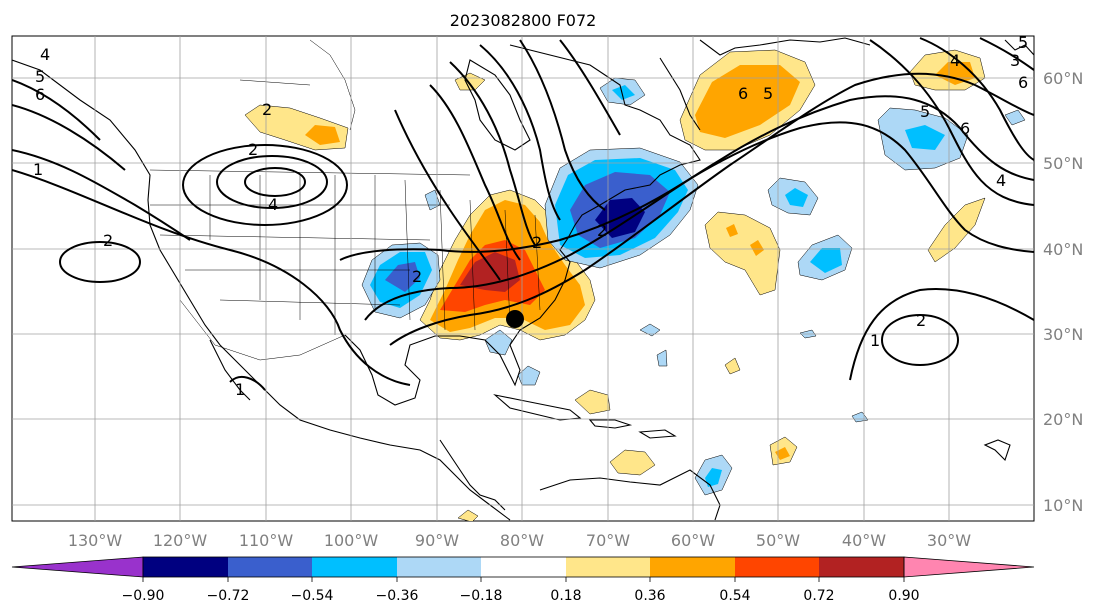  Describe the element at coordinates (437, 540) in the screenshot. I see `lon-label: 90°W` at that location.